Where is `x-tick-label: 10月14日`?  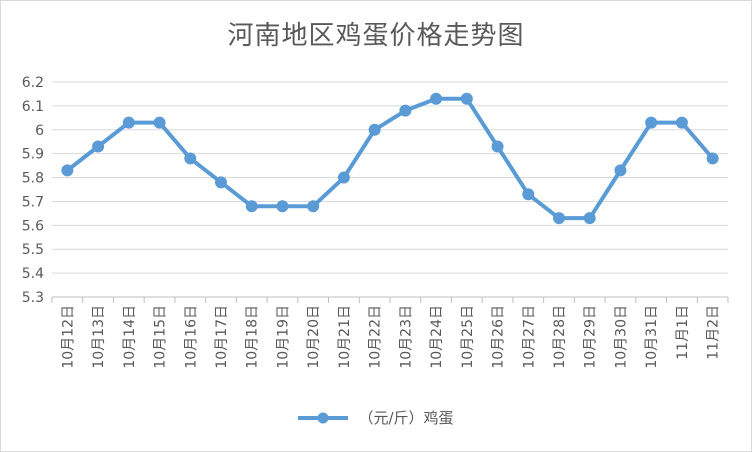 x-tick-label: 10月14日 is located at coordinates (130, 337).